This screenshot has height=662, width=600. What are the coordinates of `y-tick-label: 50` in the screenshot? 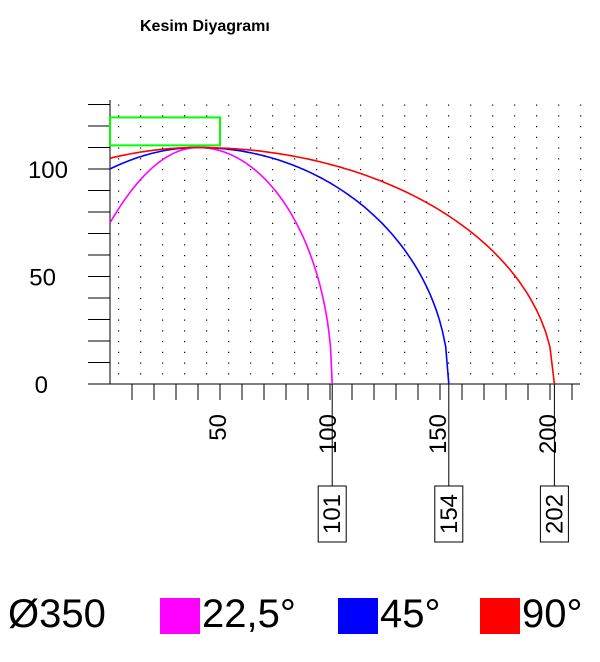 It's located at (42, 278).